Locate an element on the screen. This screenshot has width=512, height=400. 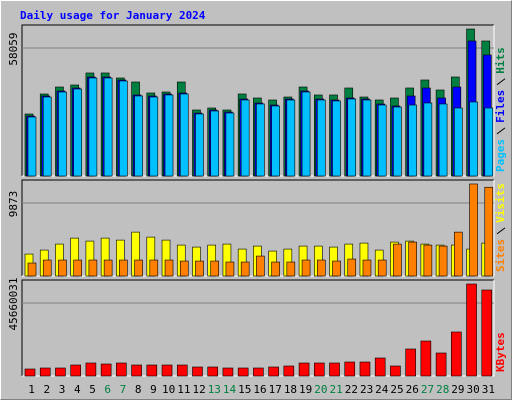
x-tick-label: 22 is located at coordinates (351, 389).